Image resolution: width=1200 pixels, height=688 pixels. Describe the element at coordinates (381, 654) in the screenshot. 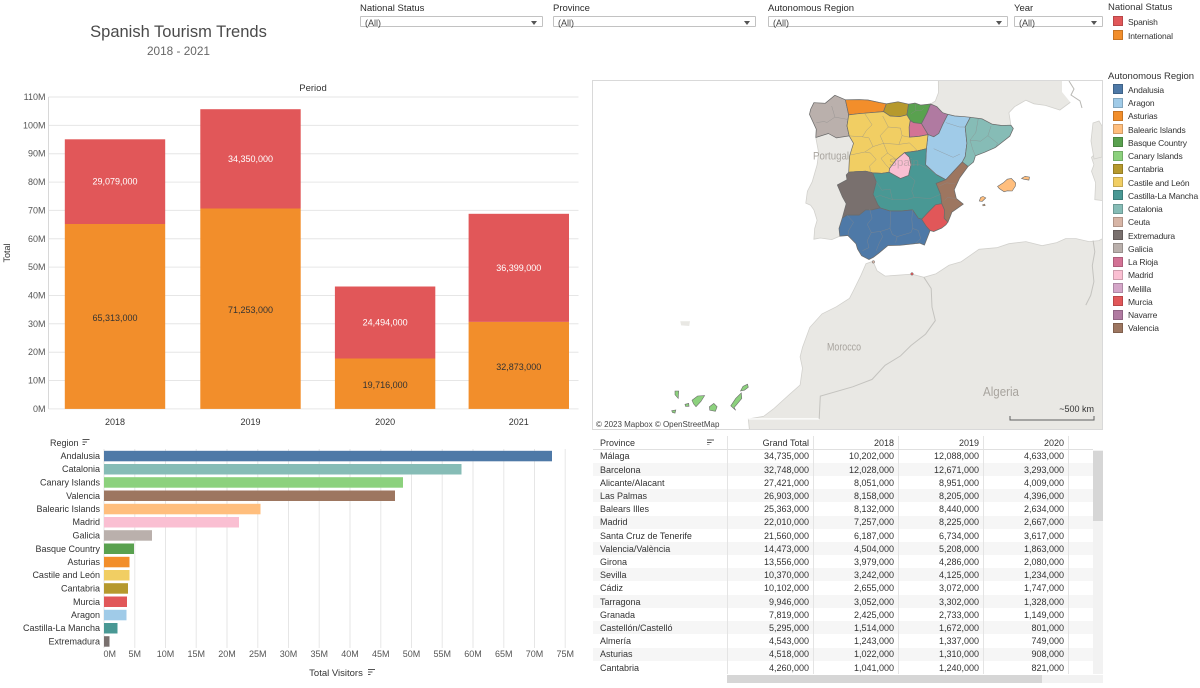

I see `svg-text: 45M` at that location.